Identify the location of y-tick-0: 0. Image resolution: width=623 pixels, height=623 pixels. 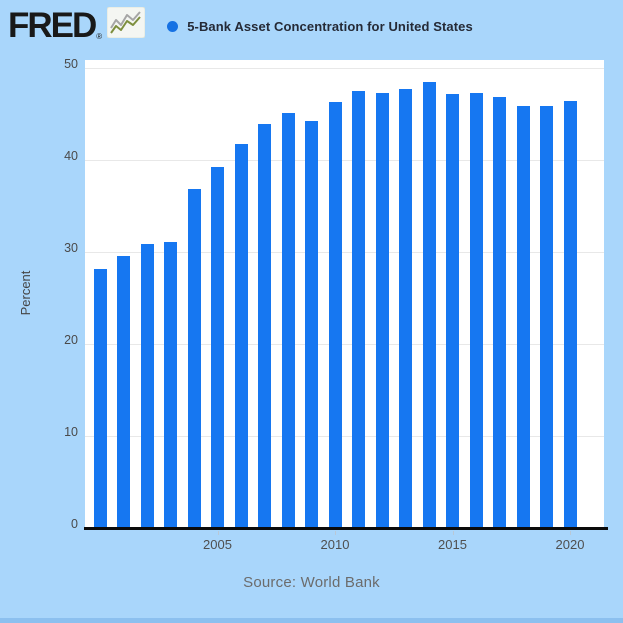
(74, 524).